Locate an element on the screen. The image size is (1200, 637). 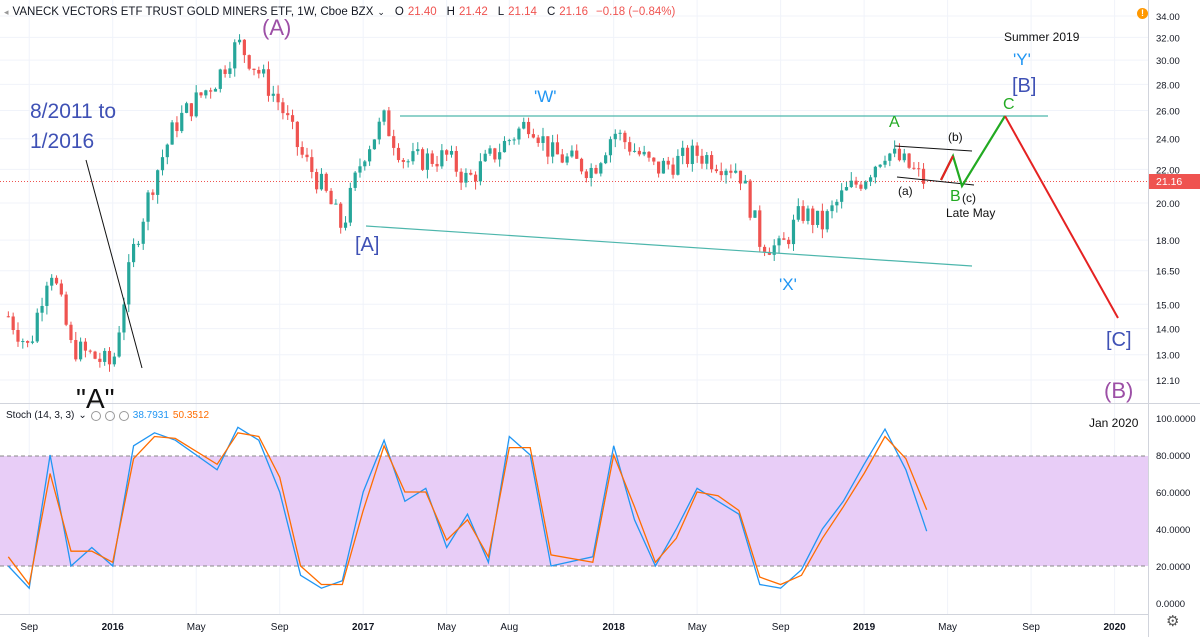
time-tick-label: 2018 is located at coordinates (614, 627).